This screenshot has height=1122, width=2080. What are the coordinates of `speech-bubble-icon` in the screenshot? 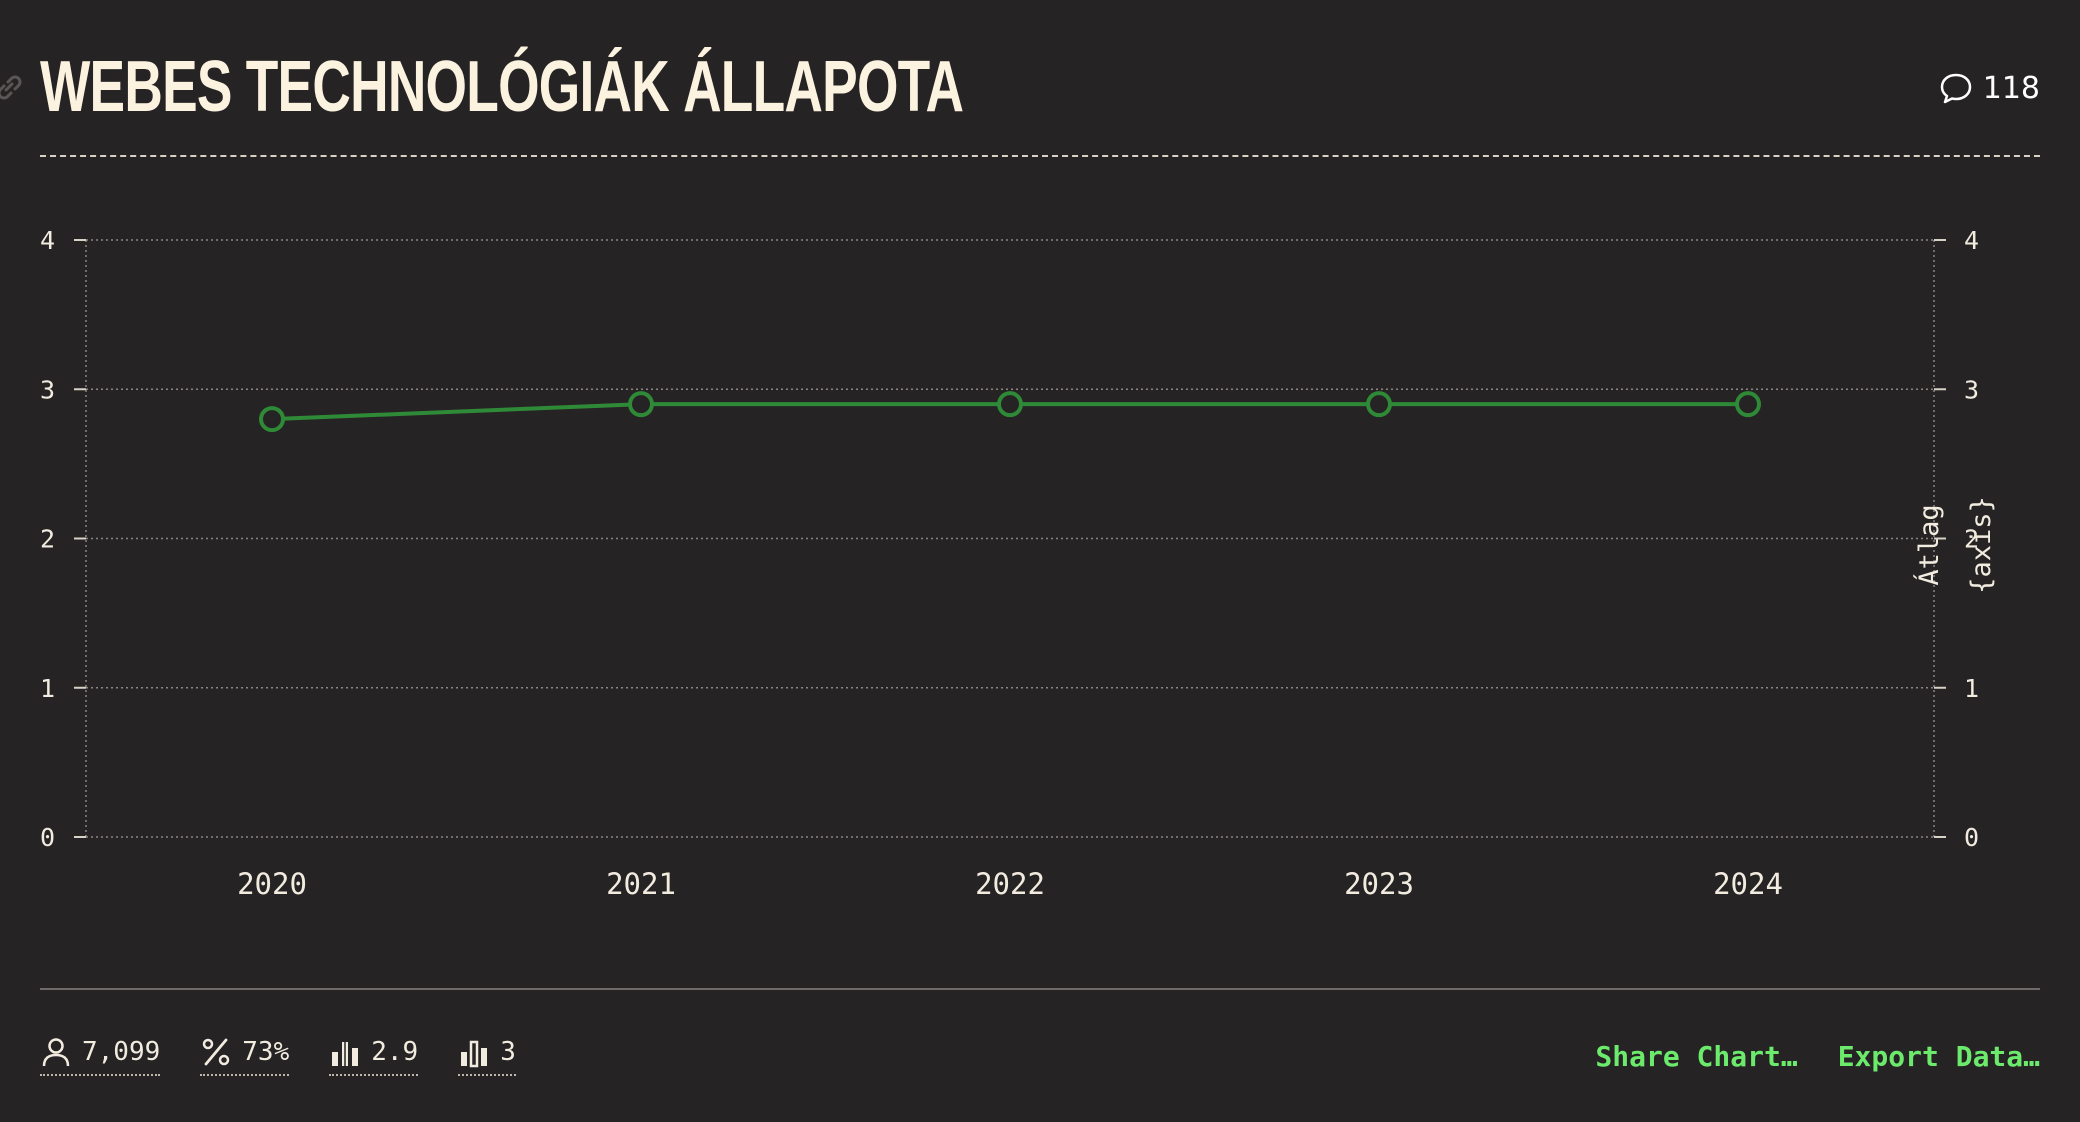 It's located at (1955, 88).